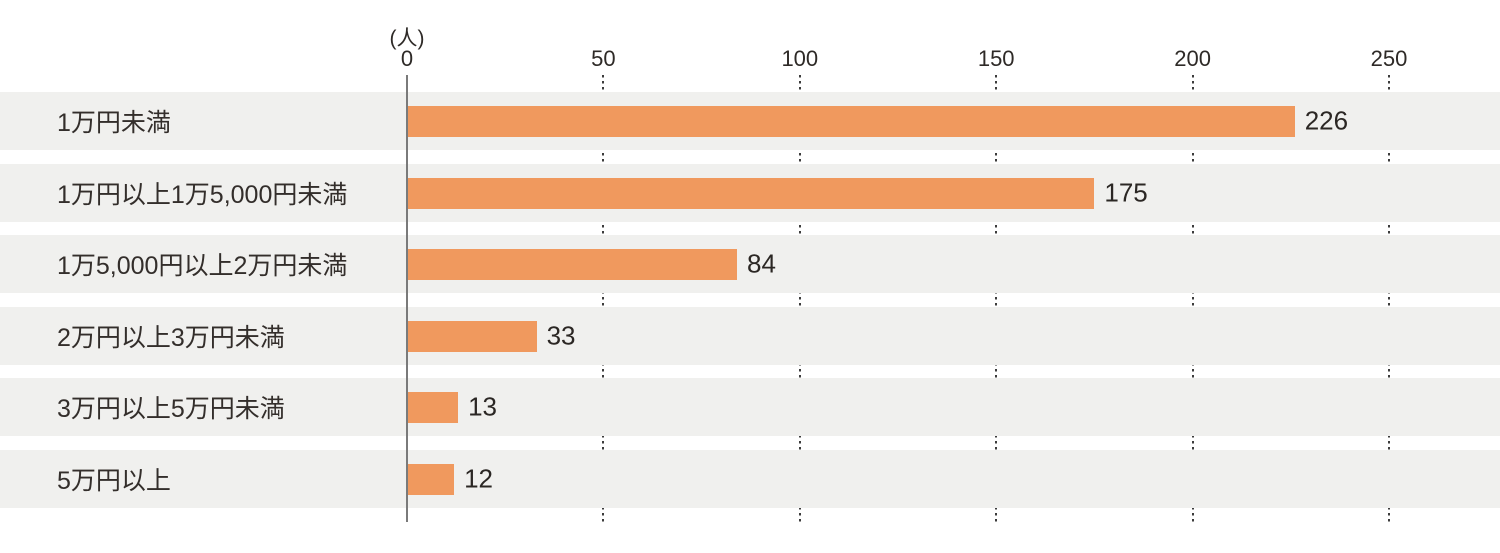 This screenshot has width=1500, height=553. What do you see at coordinates (171, 409) in the screenshot?
I see `category-label: 3万円以上5万円未満` at bounding box center [171, 409].